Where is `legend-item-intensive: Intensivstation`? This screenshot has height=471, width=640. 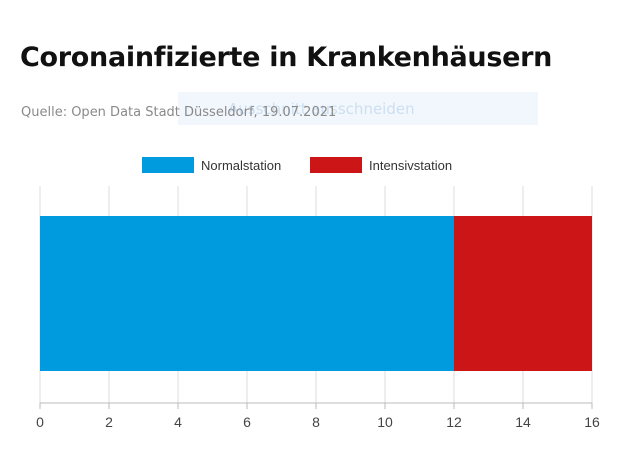 legend-item-intensive: Intensivstation is located at coordinates (381, 165).